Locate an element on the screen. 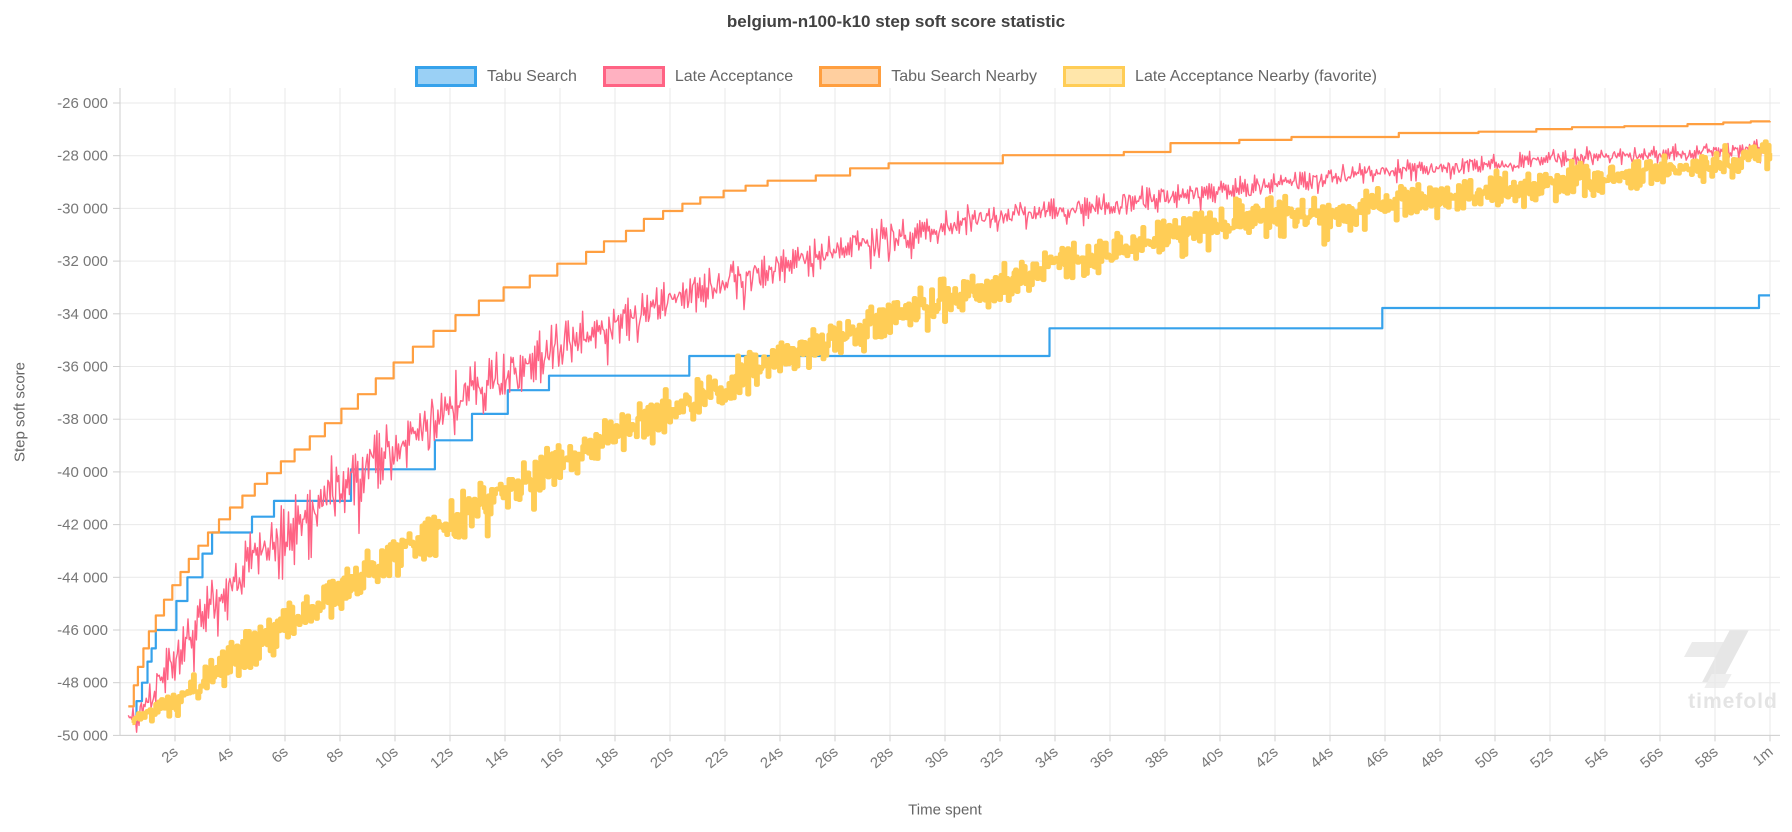 This screenshot has height=832, width=1792. y-tick-label: -46 000 is located at coordinates (82, 630).